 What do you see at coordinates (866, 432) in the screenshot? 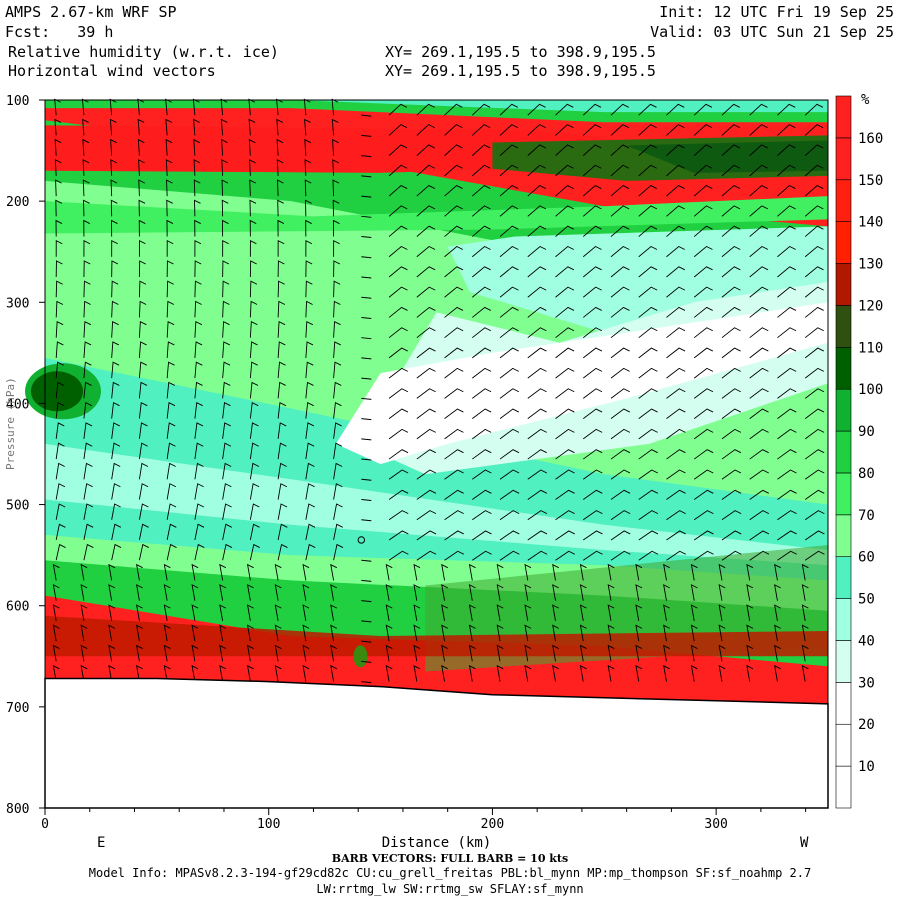
I see `colorbar-label: 90` at bounding box center [866, 432].